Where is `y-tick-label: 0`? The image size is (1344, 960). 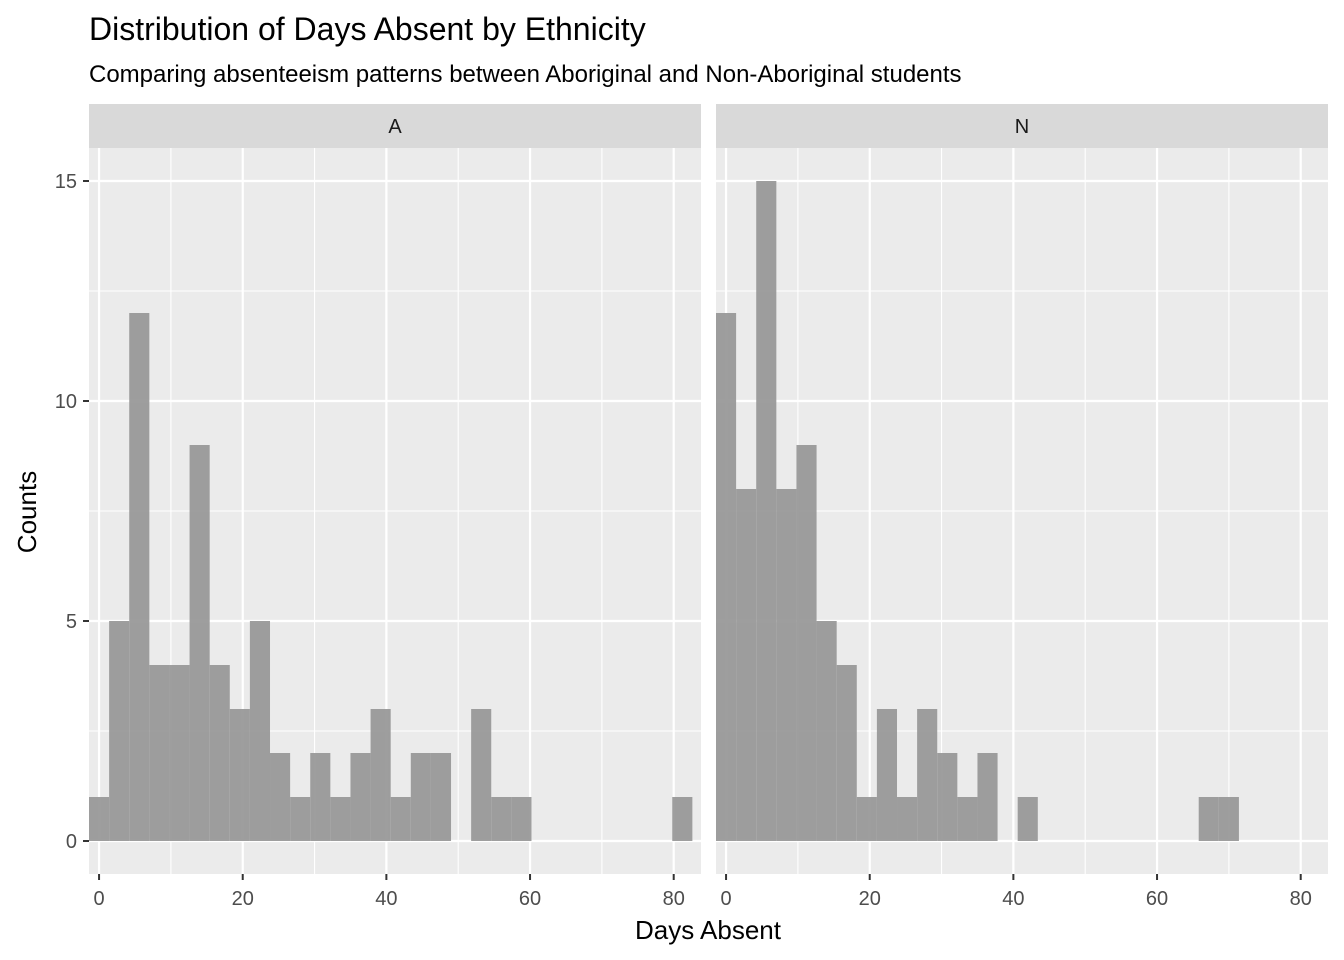 y-tick-label: 0 is located at coordinates (71, 842).